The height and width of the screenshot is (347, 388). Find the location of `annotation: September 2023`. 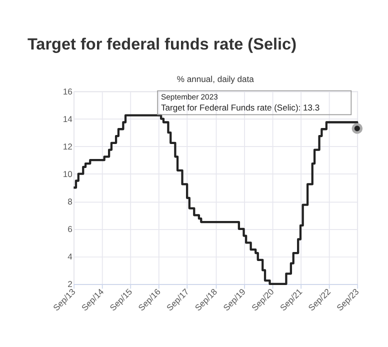

annotation: September 2023 is located at coordinates (189, 97).